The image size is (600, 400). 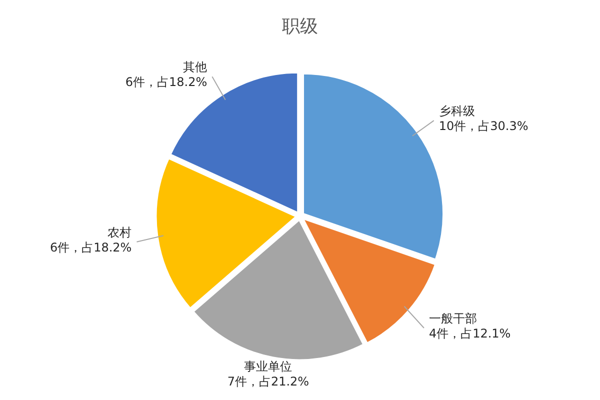 I want to click on slice-label: 其他, so click(x=195, y=67).